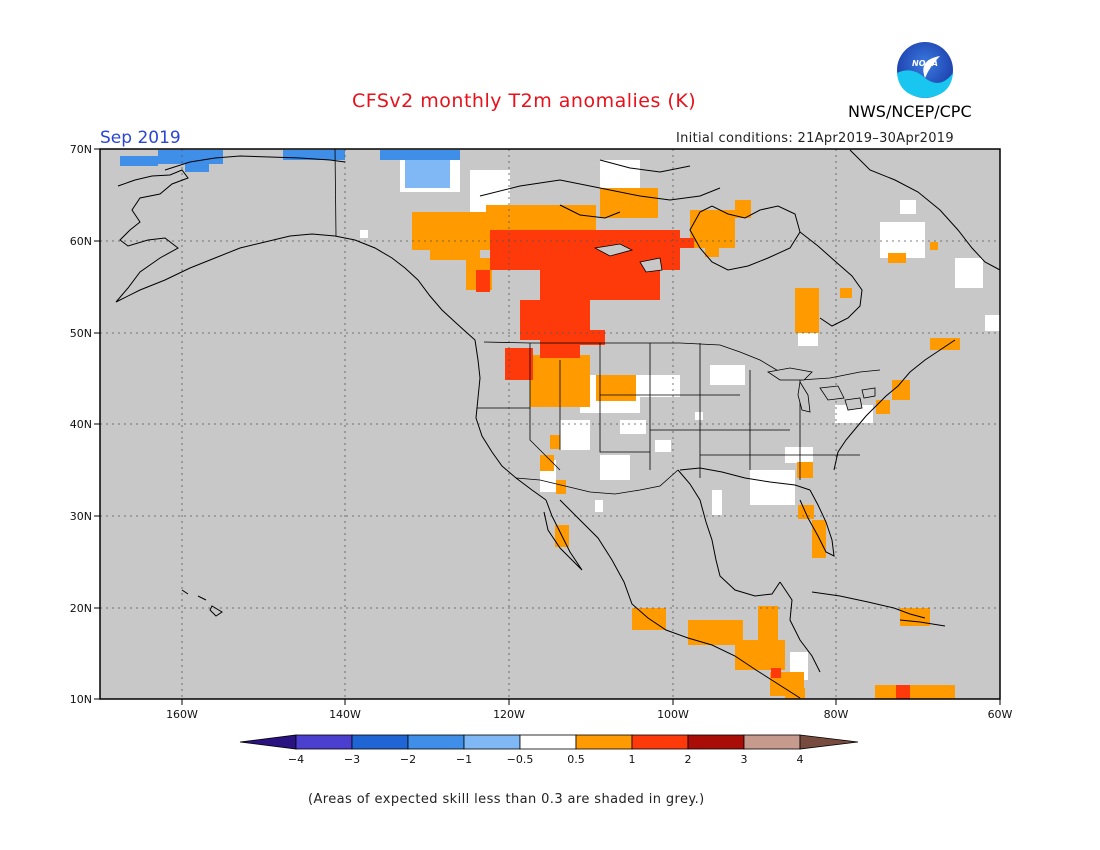 Image resolution: width=1100 pixels, height=850 pixels. What do you see at coordinates (464, 759) in the screenshot?
I see `colorbar-tick-label: −1` at bounding box center [464, 759].